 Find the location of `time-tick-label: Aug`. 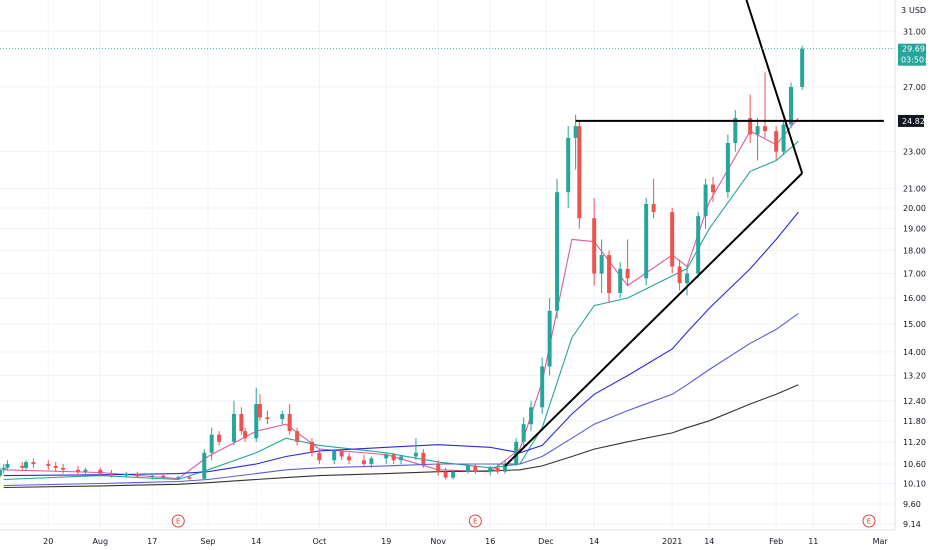

time-tick-label: Aug is located at coordinates (100, 541).